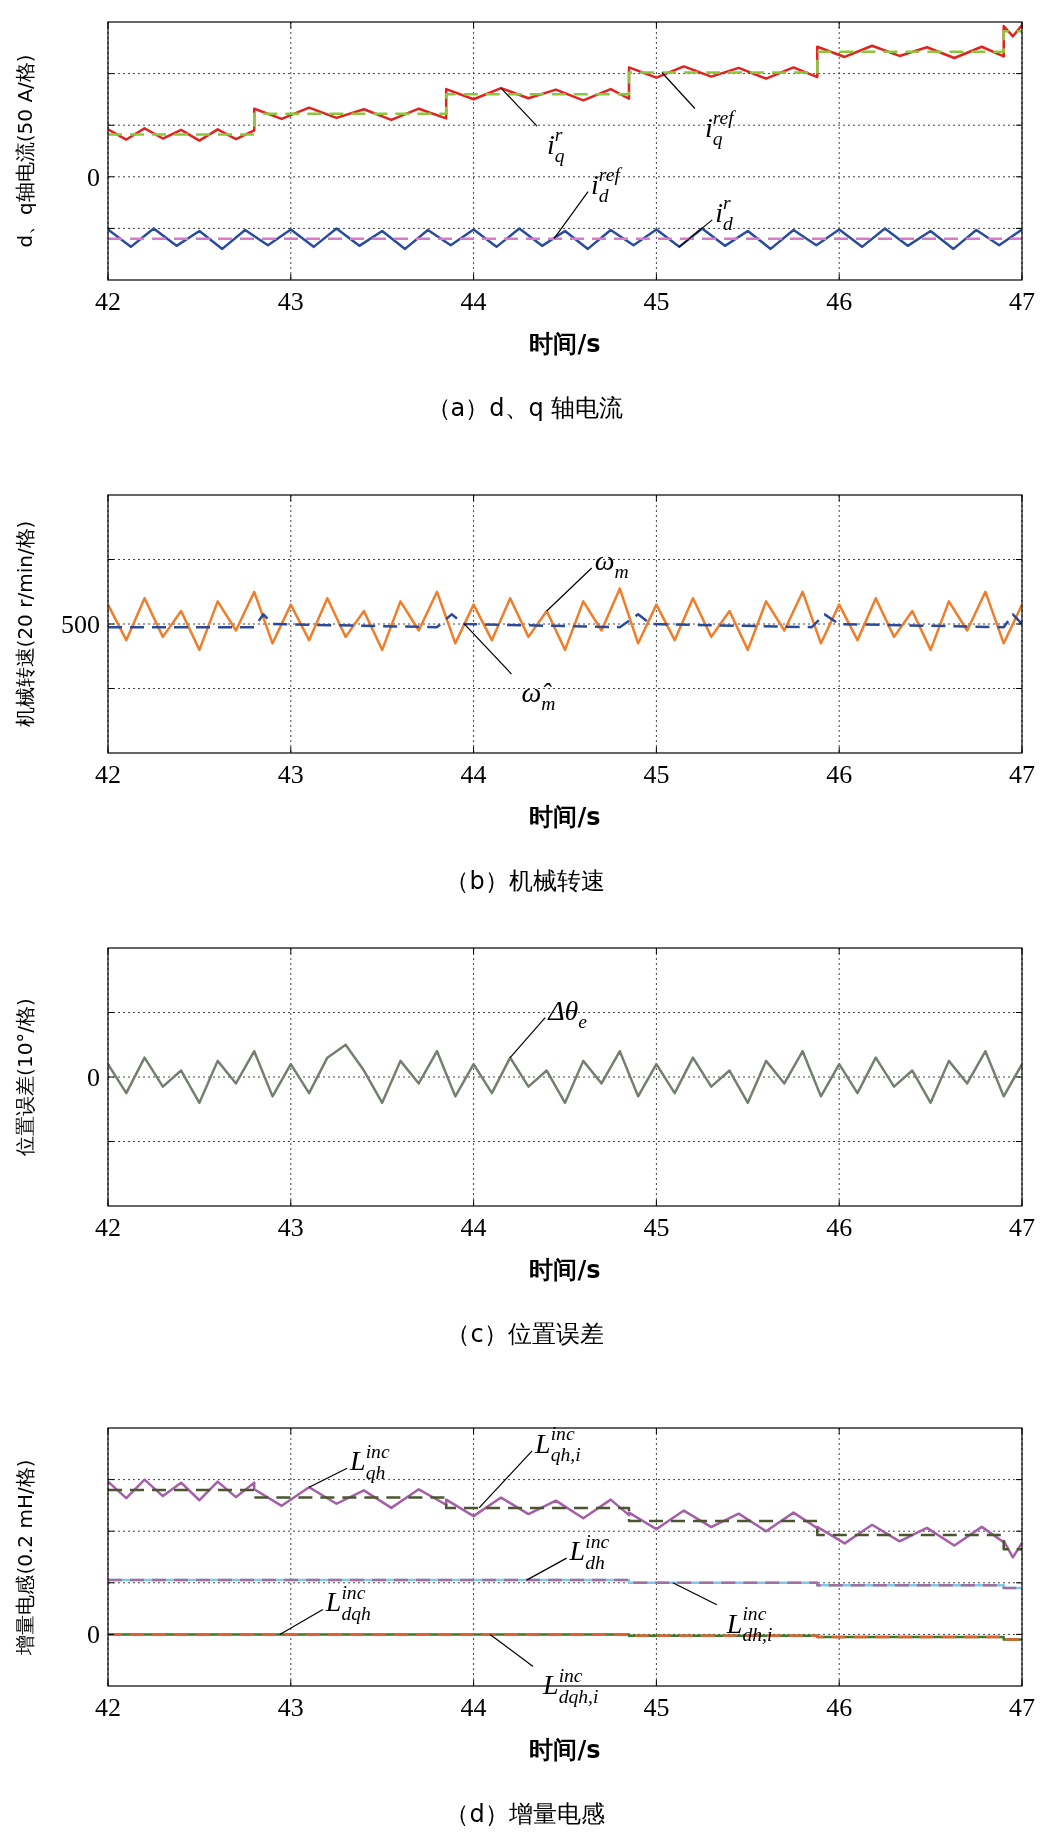 The width and height of the screenshot is (1044, 1839). What do you see at coordinates (525, 1814) in the screenshot?
I see `text: （d）增量电感` at bounding box center [525, 1814].